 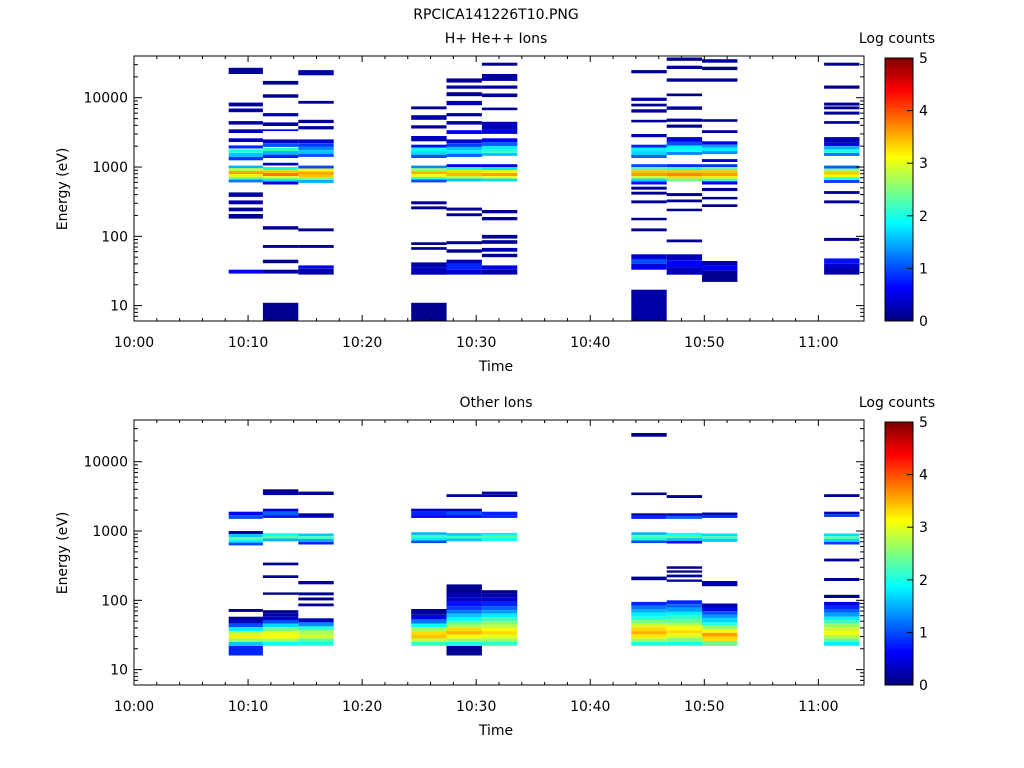 I want to click on y-tick-label: 10000, so click(x=105, y=463).